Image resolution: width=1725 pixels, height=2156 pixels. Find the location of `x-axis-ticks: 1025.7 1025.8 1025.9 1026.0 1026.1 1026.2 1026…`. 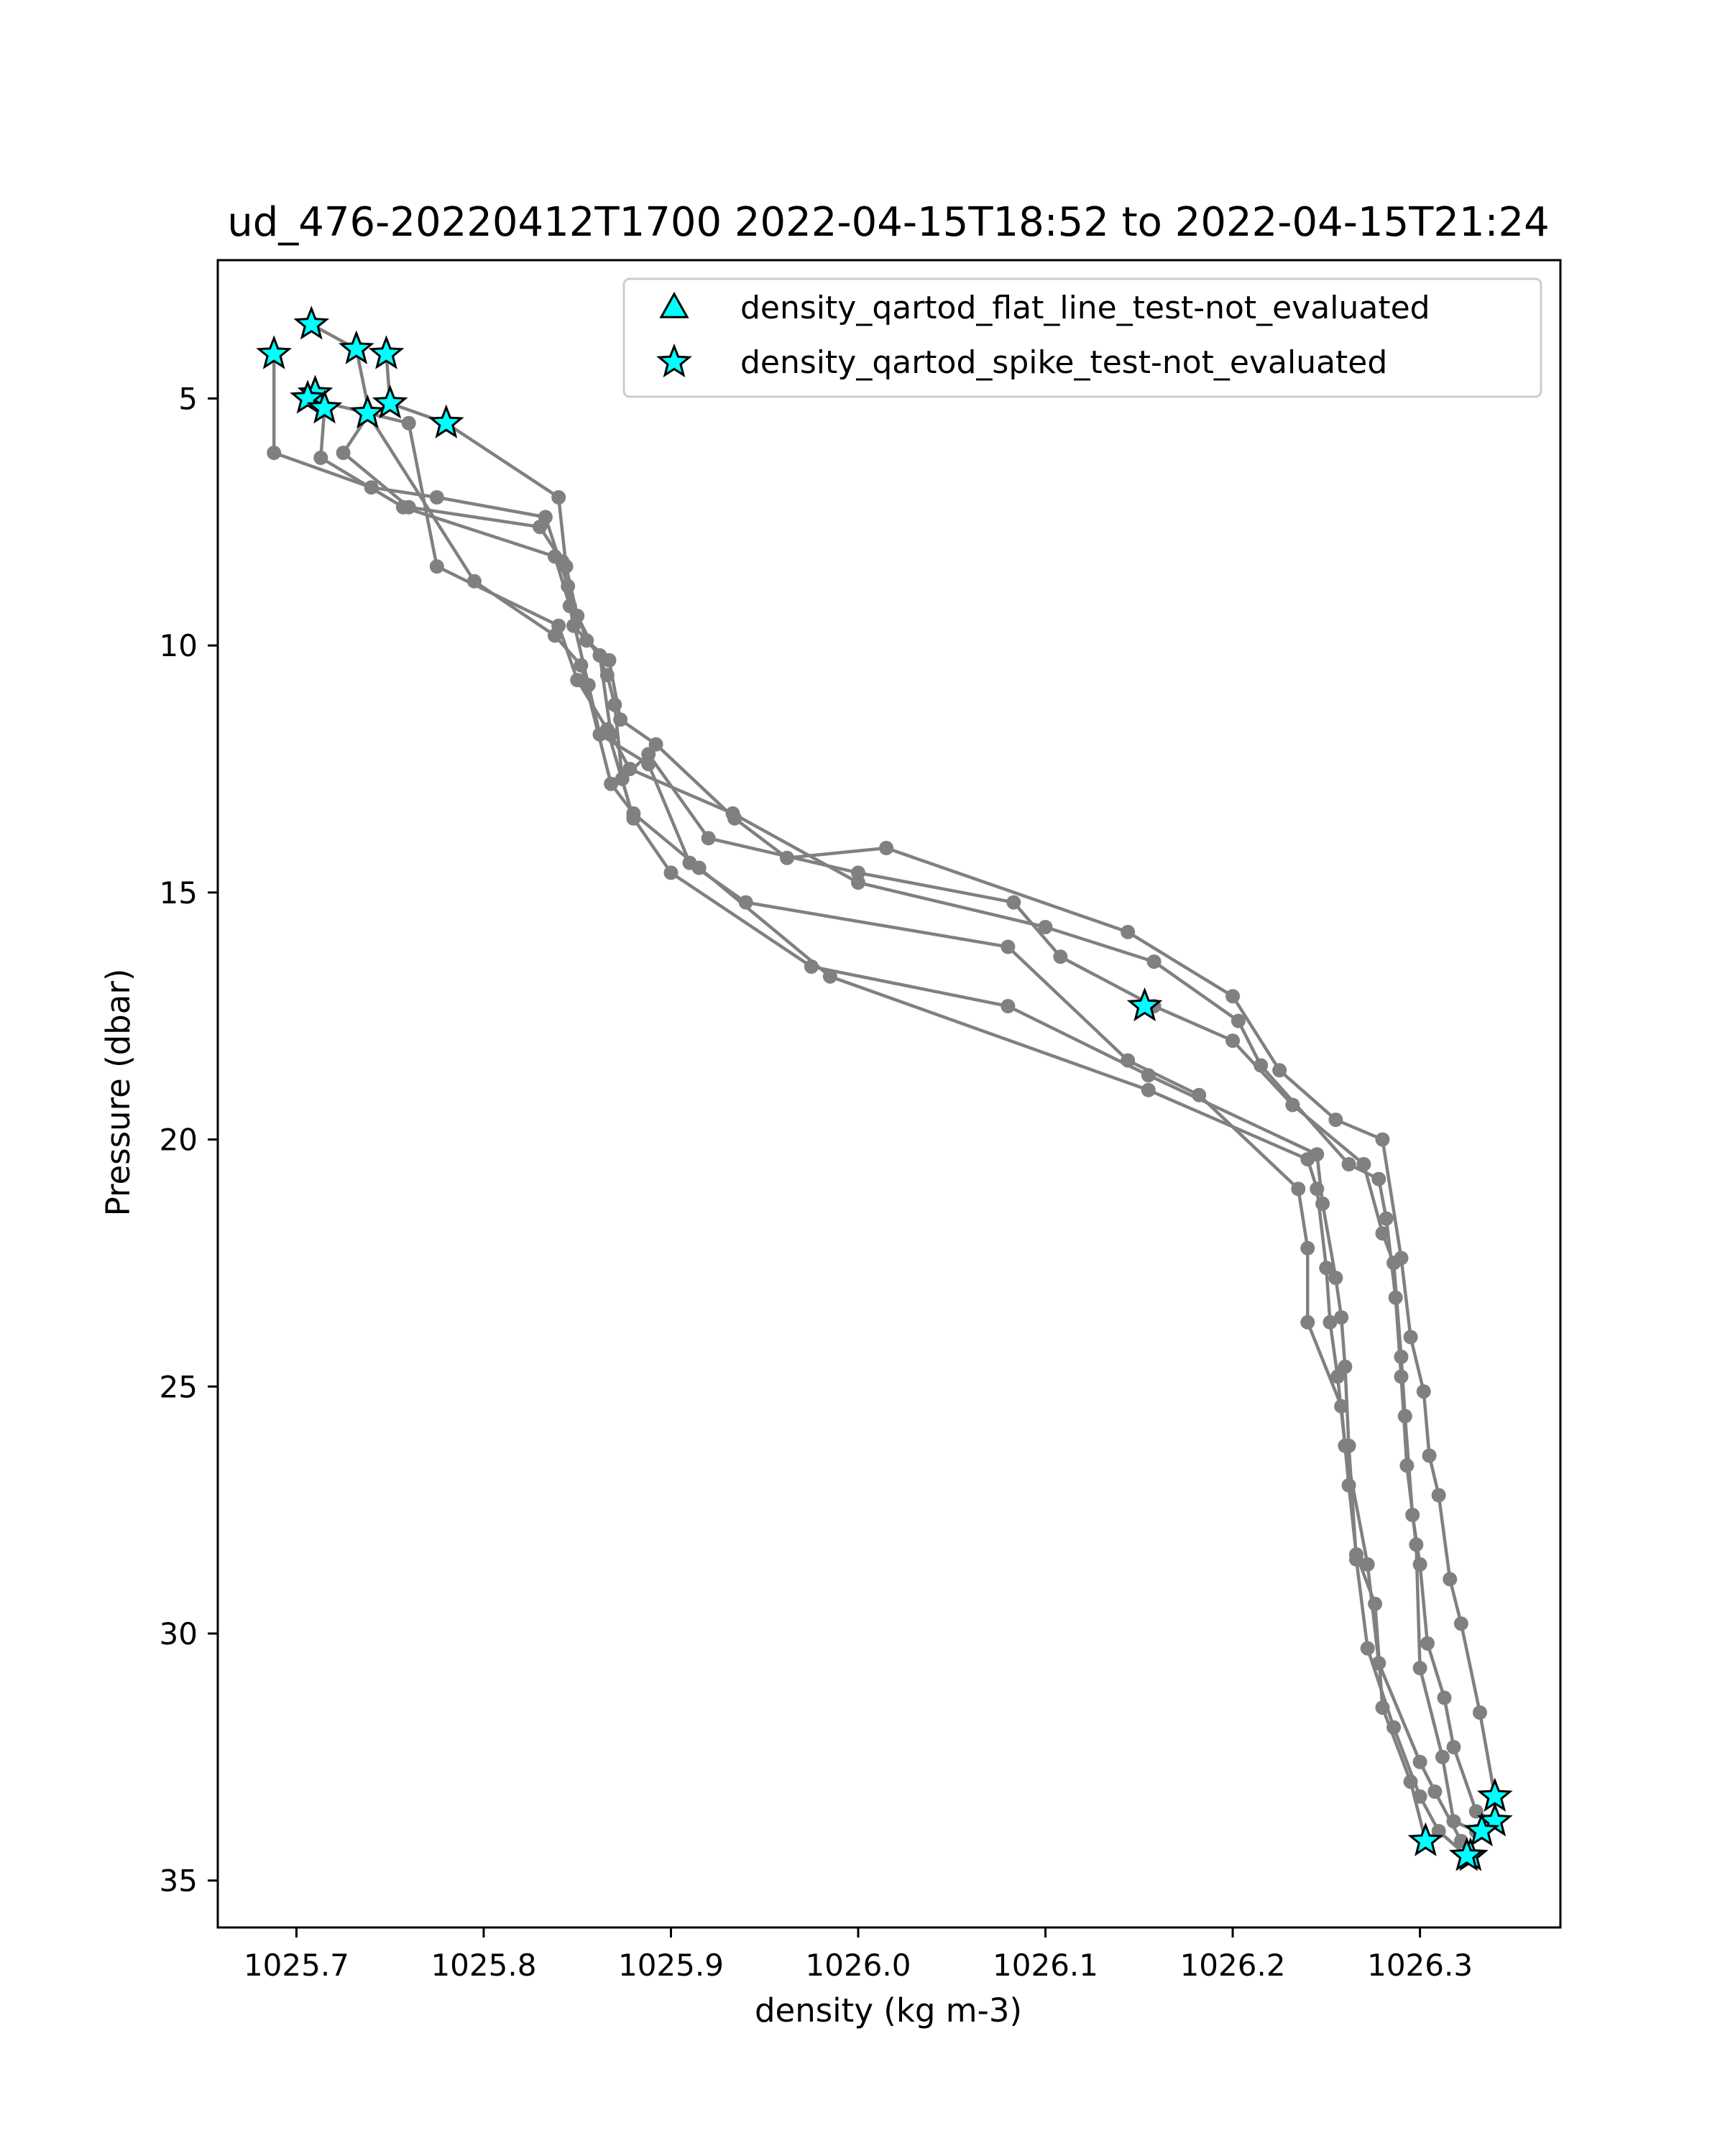

x-axis-ticks: 1025.7 1025.8 1025.9 1026.0 1026.1 1026.2 1026… is located at coordinates (858, 1955).